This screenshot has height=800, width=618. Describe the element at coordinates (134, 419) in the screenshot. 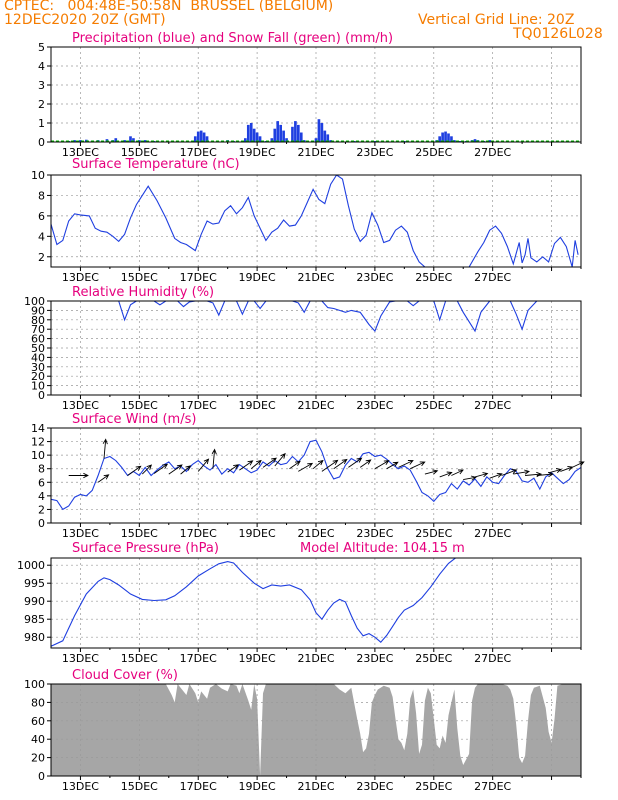

I see `panel-title: Surface Wind (m/s)` at that location.